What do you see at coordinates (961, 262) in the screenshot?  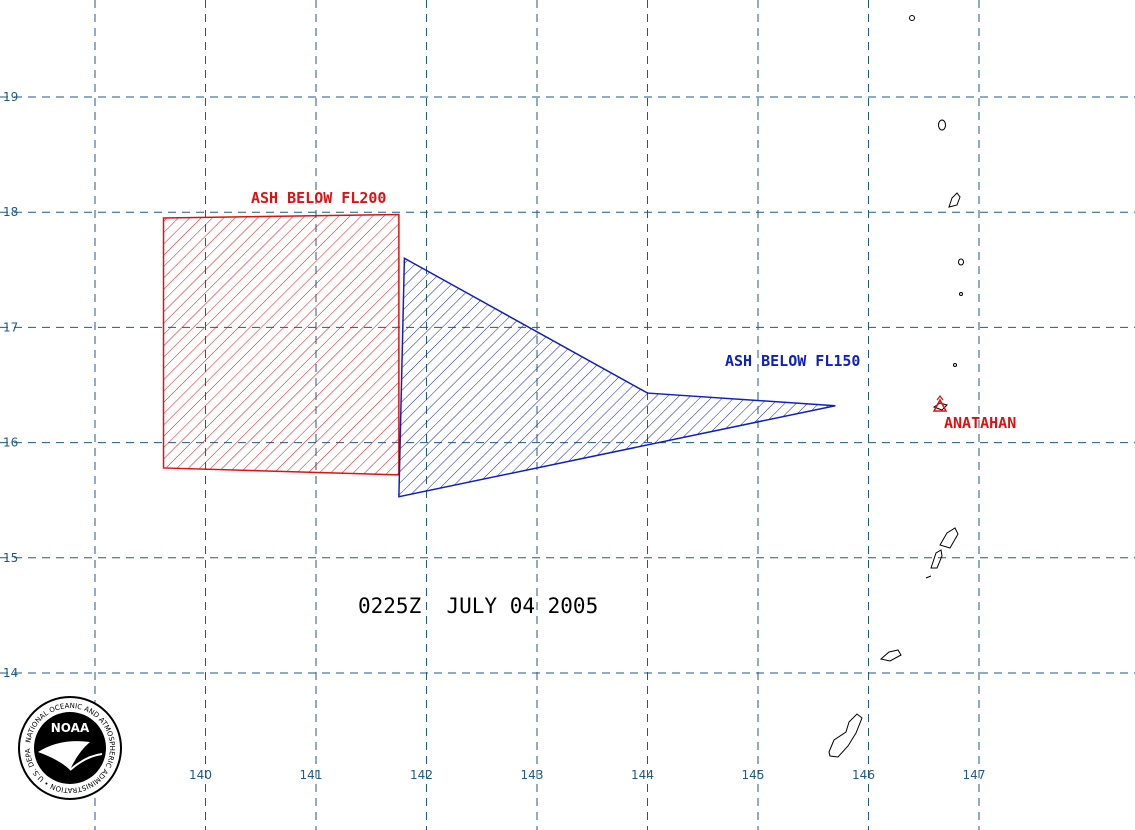 I see `island-agrihan` at bounding box center [961, 262].